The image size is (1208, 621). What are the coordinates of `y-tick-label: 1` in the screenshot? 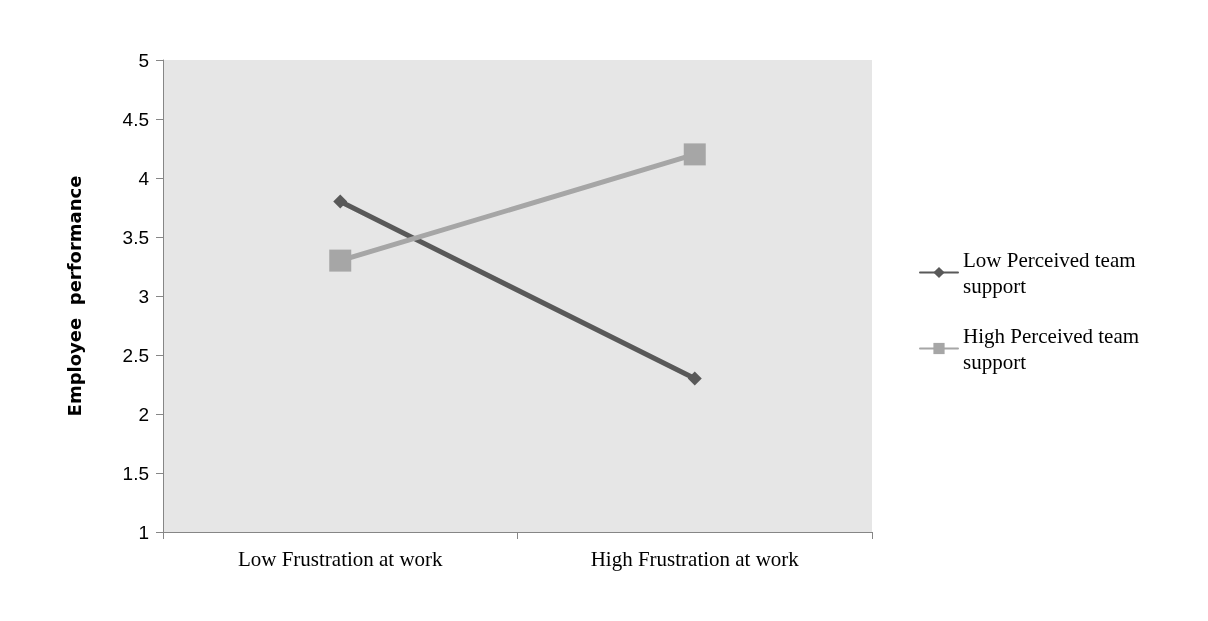 It's located at (143, 532).